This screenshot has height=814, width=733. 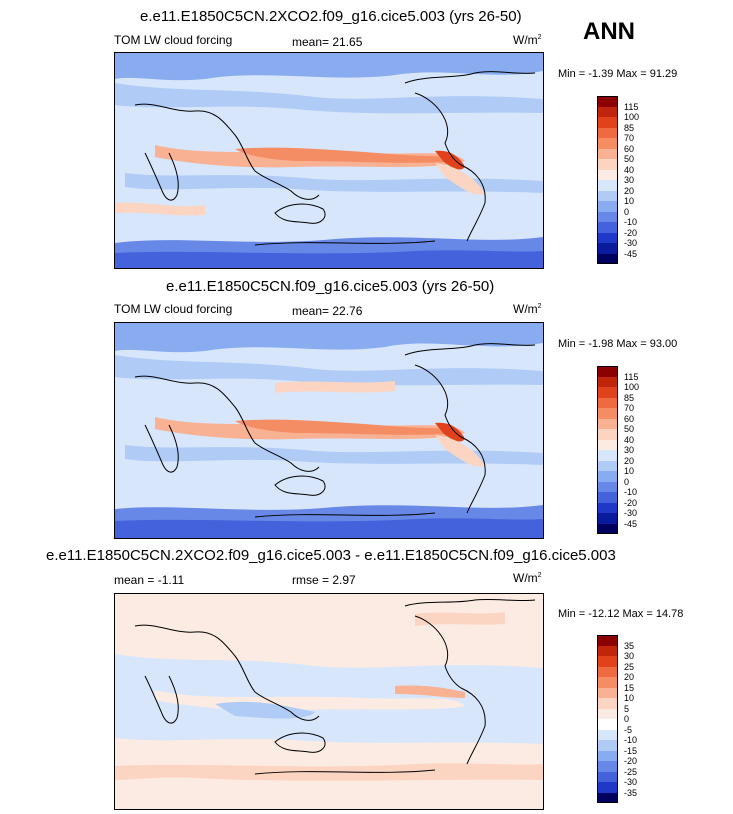 What do you see at coordinates (173, 40) in the screenshot?
I see `panel-1-variable-label: TOM LW cloud forcing` at bounding box center [173, 40].